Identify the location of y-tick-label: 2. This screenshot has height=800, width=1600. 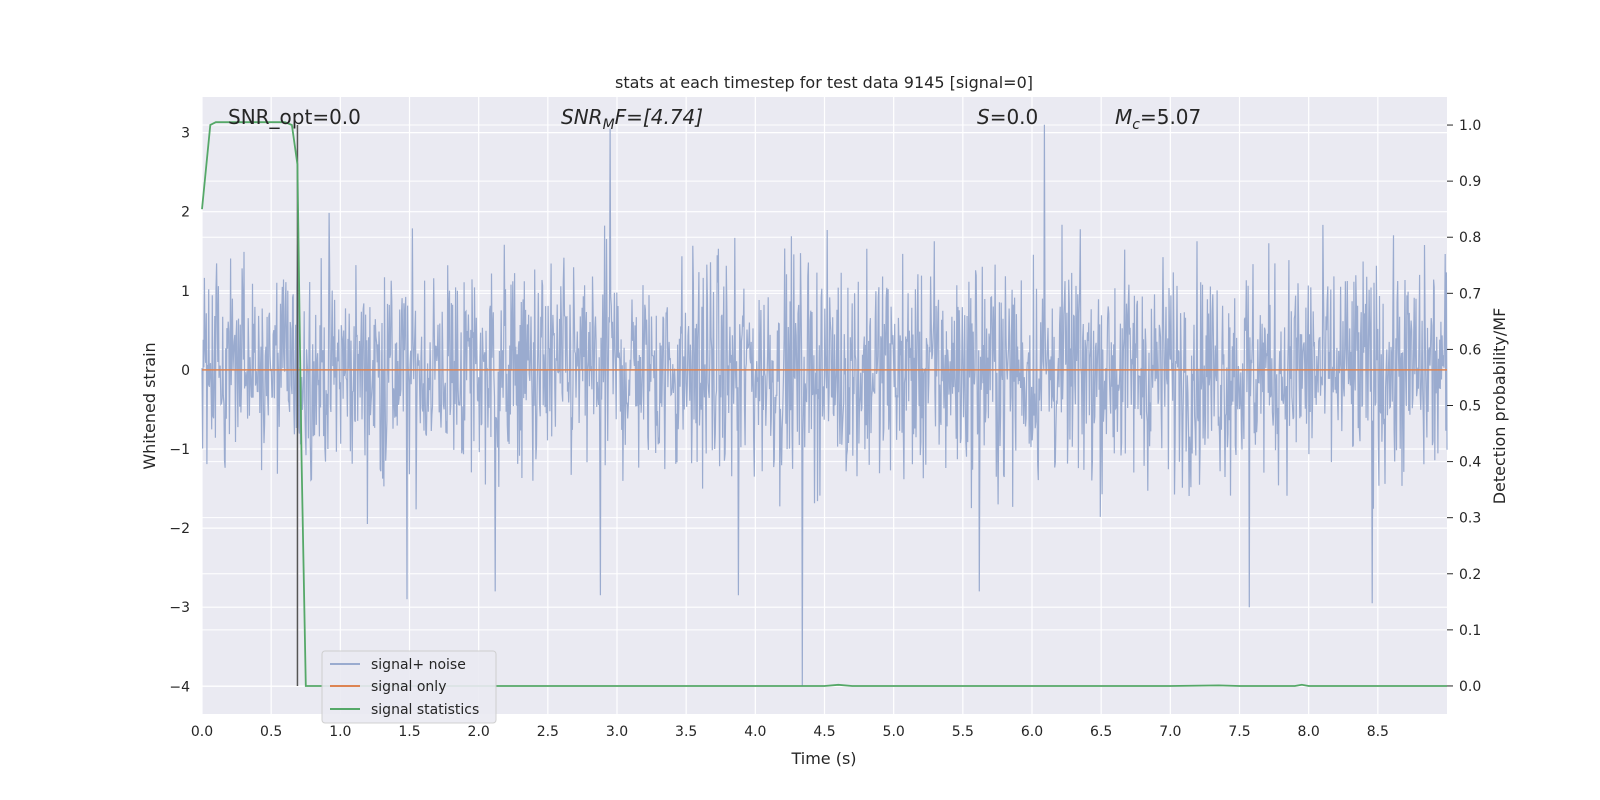
(185, 213).